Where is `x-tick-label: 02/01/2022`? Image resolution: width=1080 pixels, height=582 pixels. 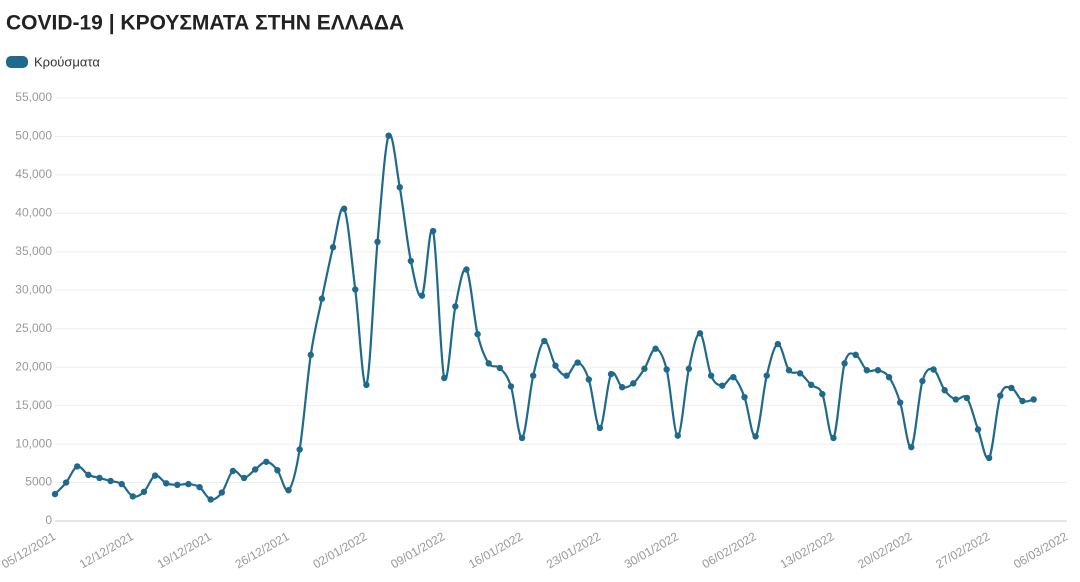 x-tick-label: 02/01/2022 is located at coordinates (339, 550).